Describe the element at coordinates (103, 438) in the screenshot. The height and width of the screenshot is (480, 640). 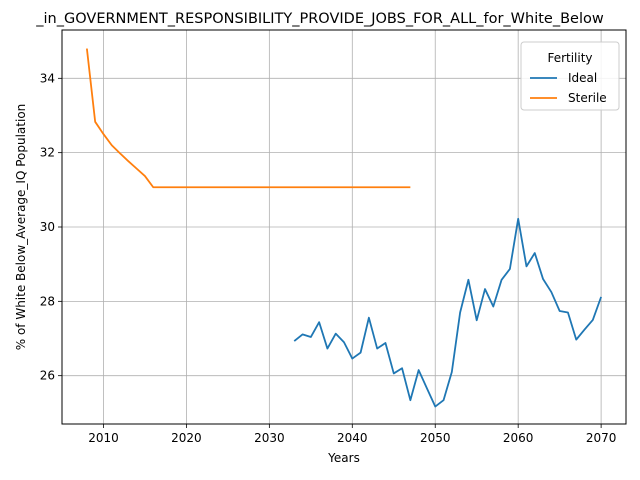
I see `x-tick-label: 2010` at that location.